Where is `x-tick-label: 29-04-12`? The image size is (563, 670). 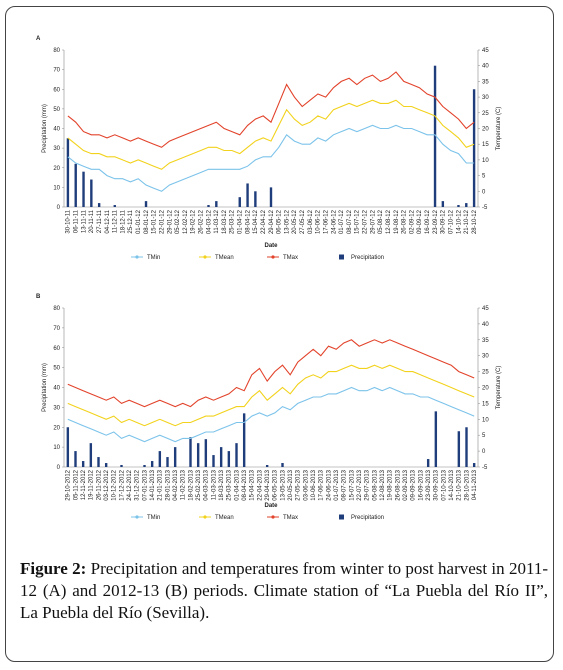 x-tick-label: 29-04-12 is located at coordinates (272, 221).